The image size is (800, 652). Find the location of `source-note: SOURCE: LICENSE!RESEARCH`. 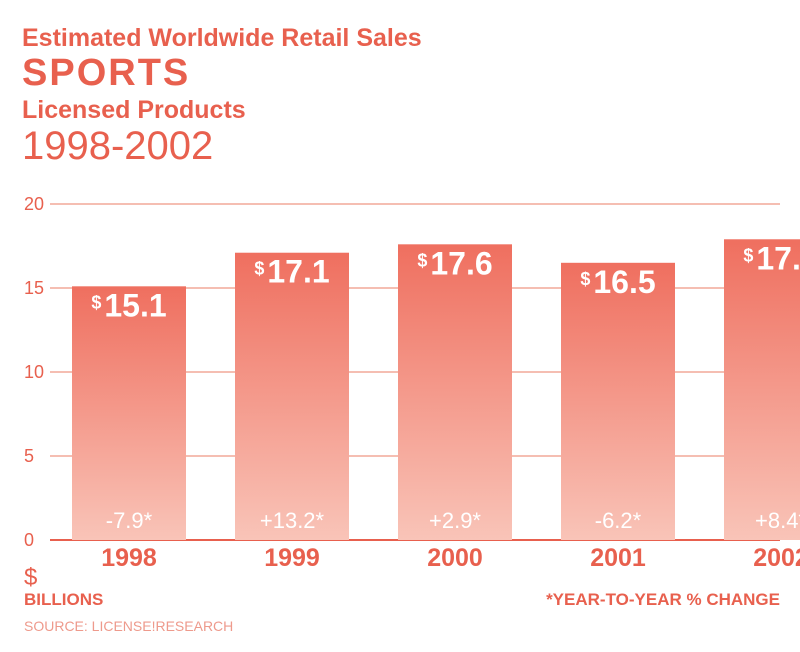

source-note: SOURCE: LICENSE!RESEARCH is located at coordinates (129, 626).